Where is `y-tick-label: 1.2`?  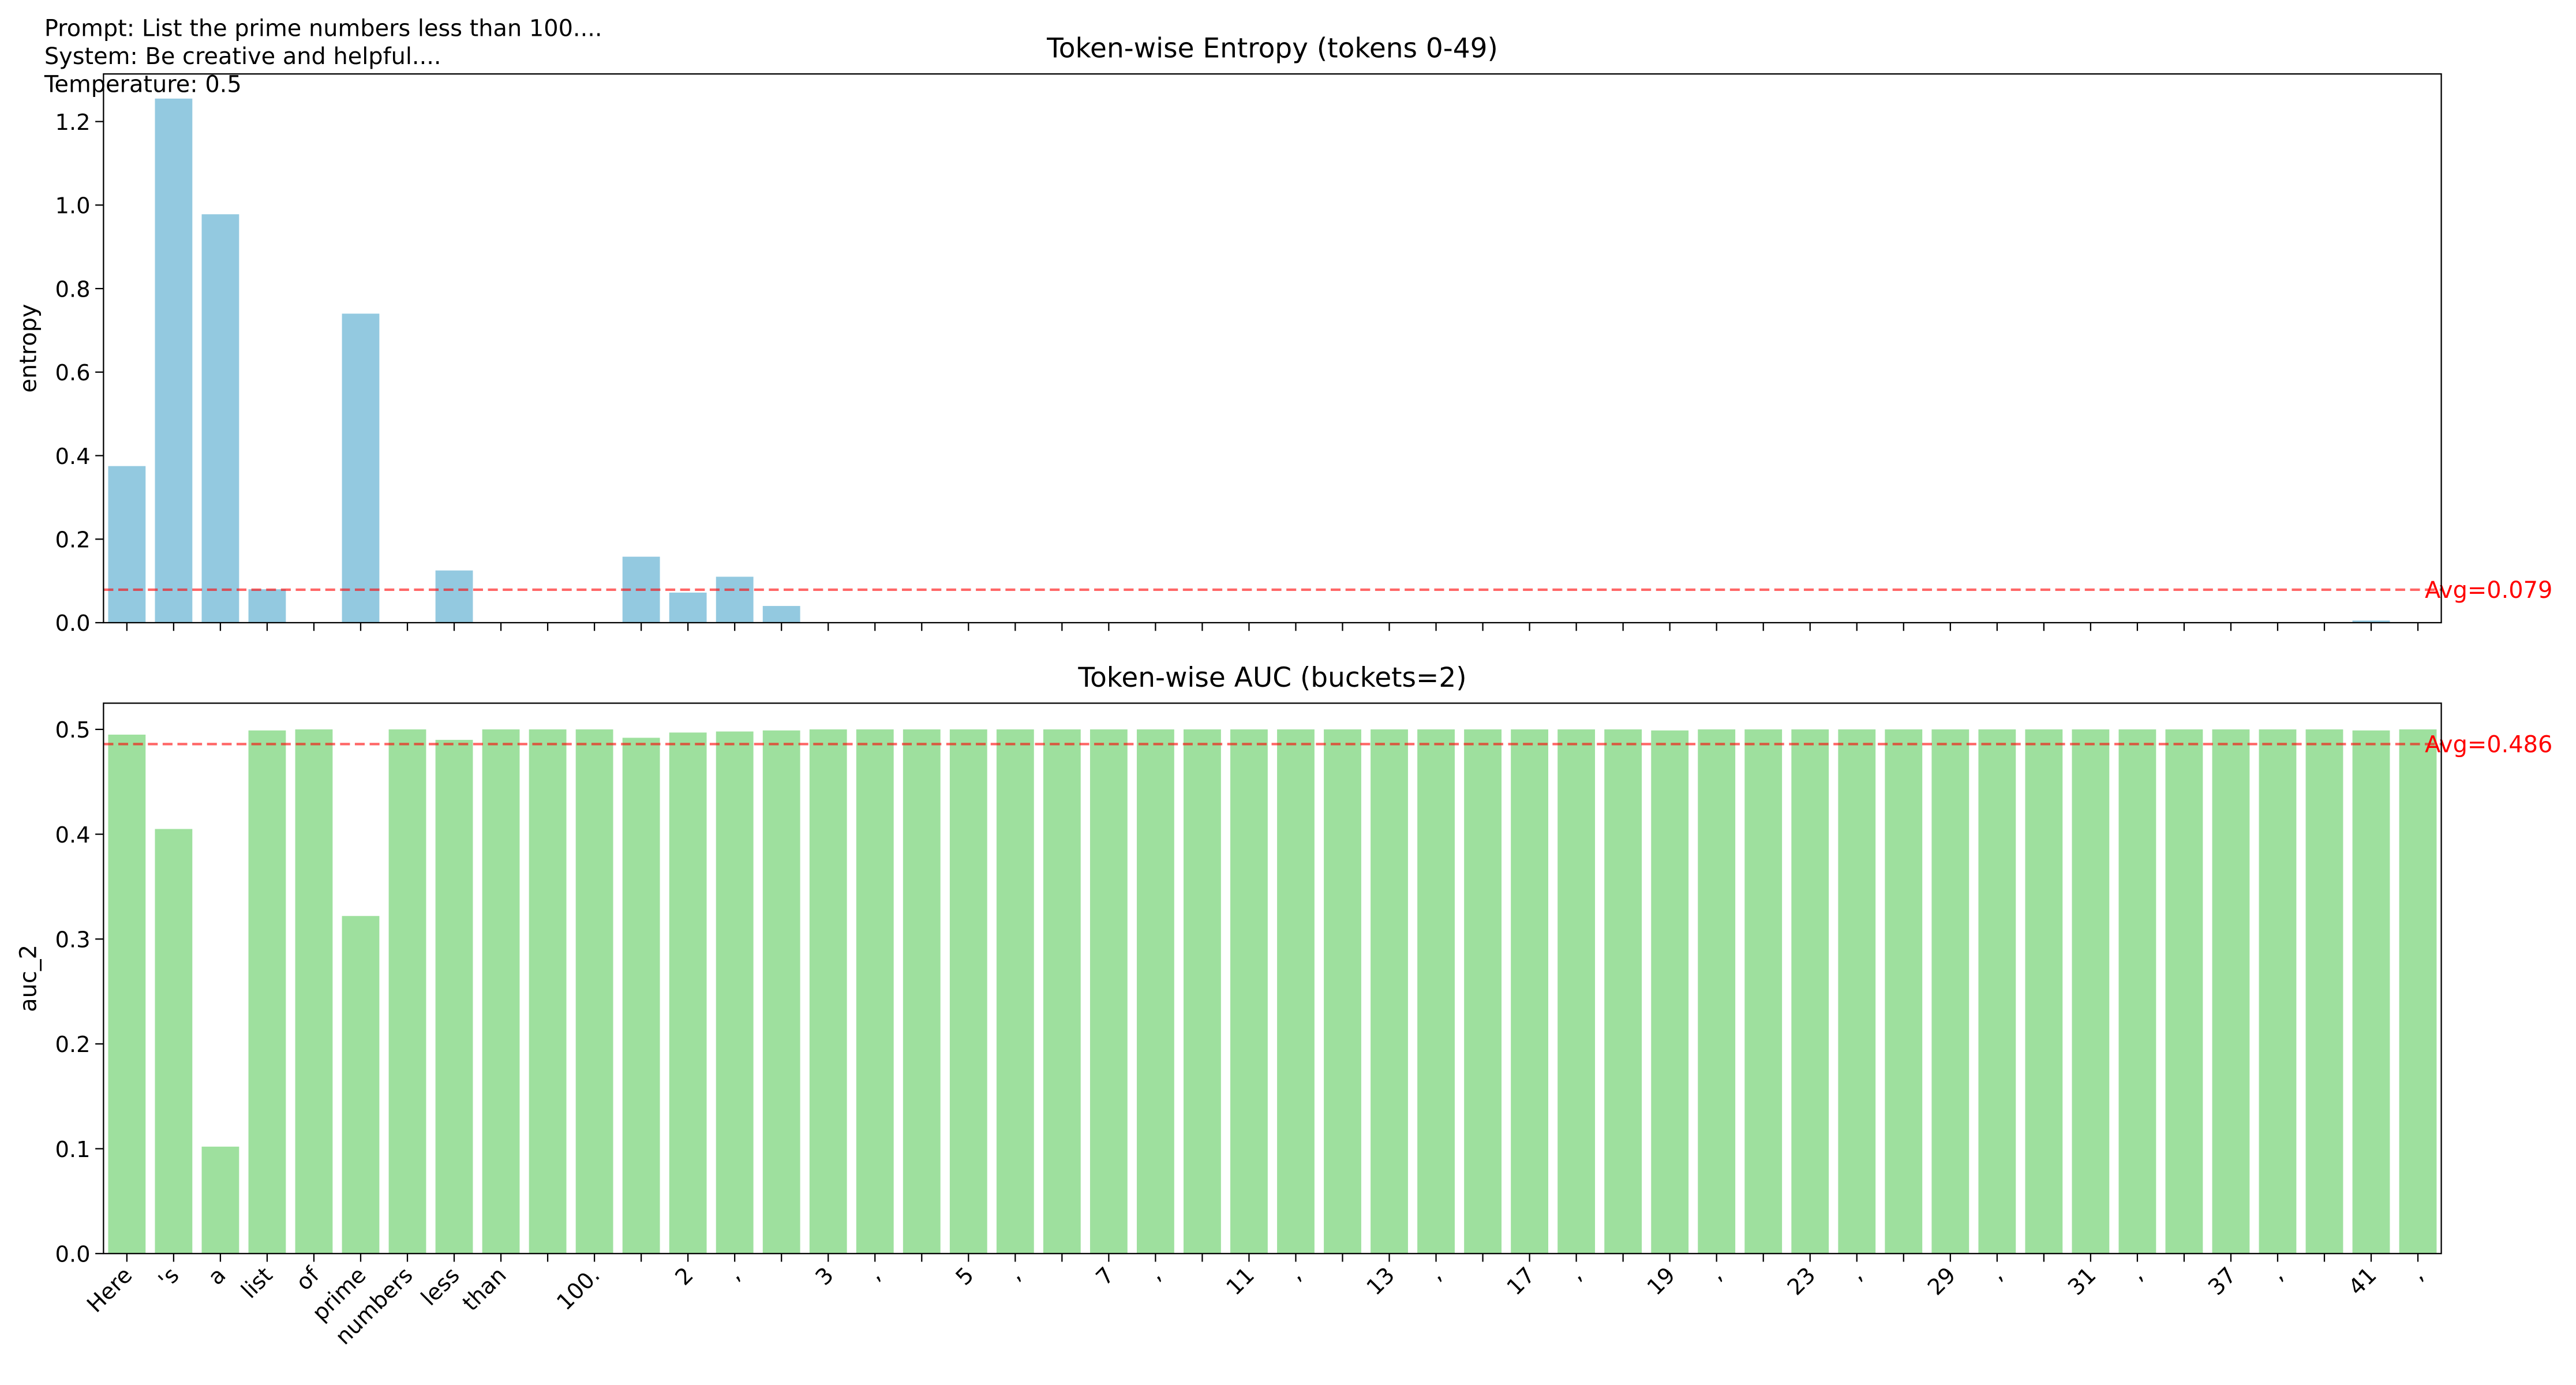
y-tick-label: 1.2 is located at coordinates (72, 123).